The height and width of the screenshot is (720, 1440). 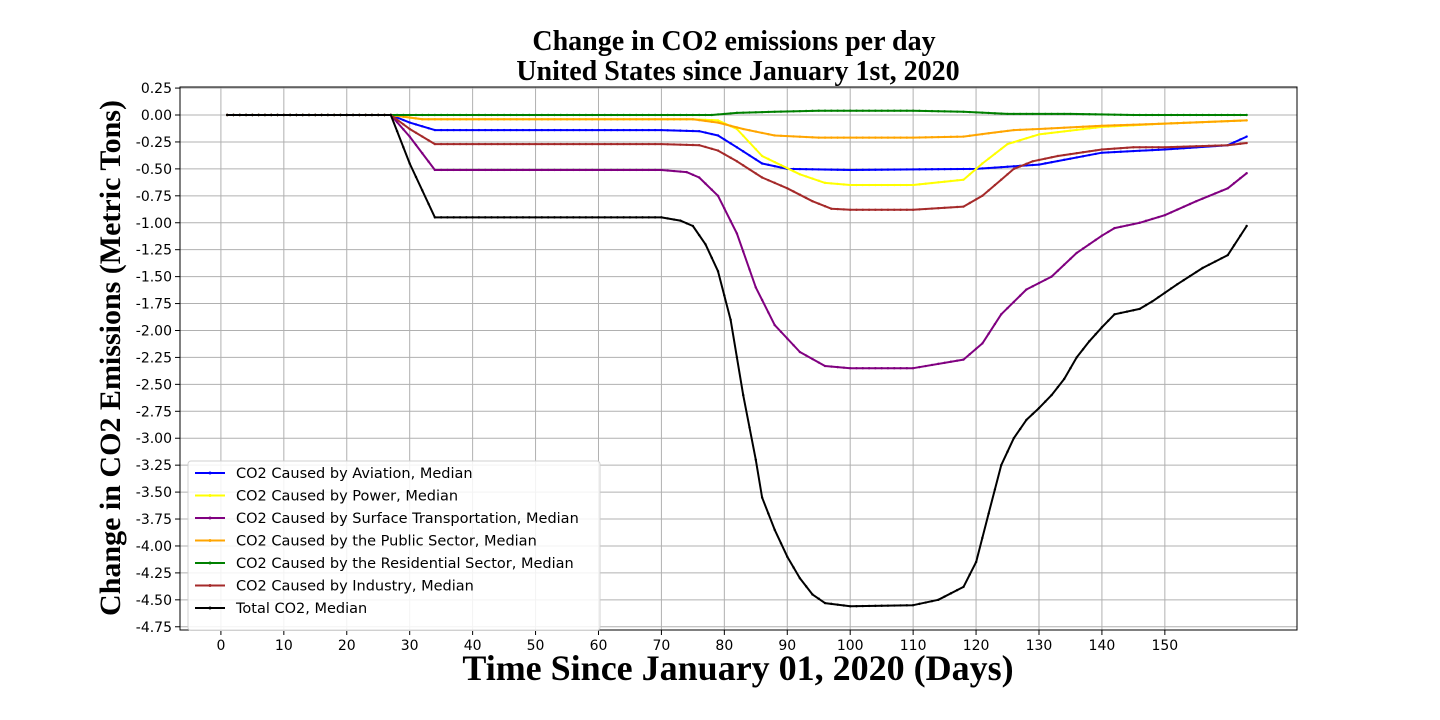 I want to click on legend-label: CO2 Caused by Industry, Median, so click(x=355, y=587).